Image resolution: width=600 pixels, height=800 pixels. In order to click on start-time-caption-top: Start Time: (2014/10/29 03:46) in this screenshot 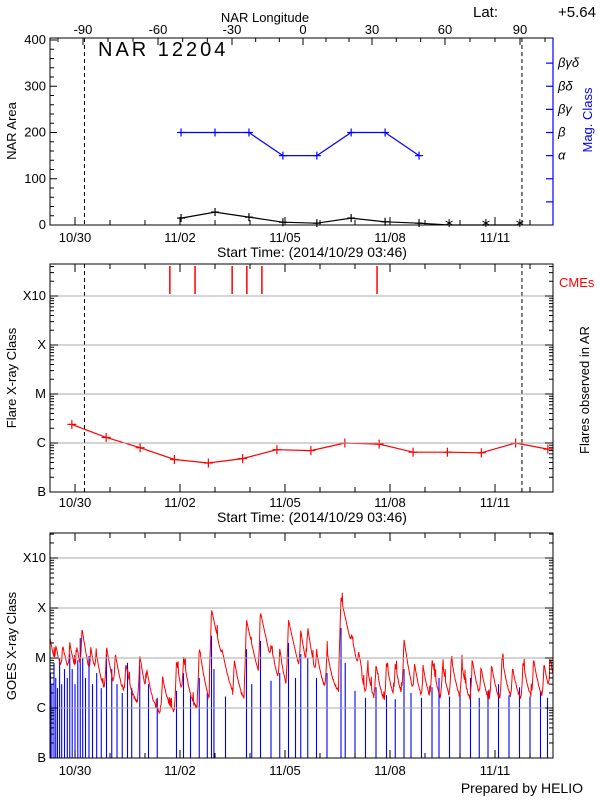, I will do `click(312, 252)`.